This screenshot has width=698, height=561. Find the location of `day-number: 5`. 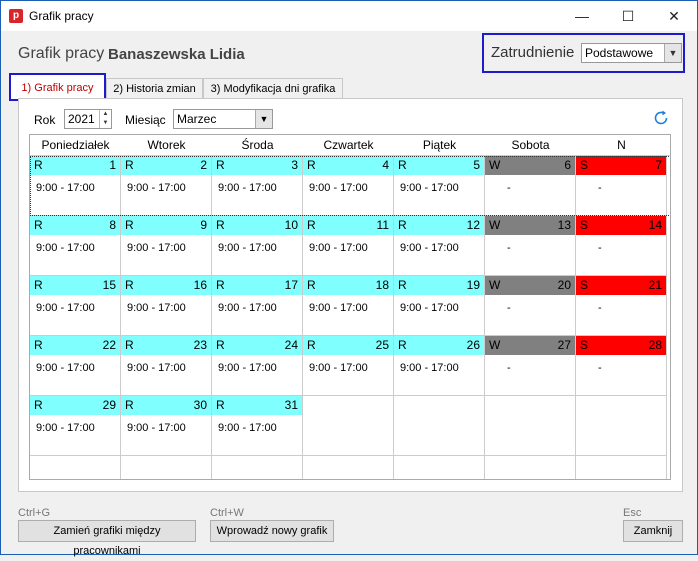

day-number: 5 is located at coordinates (476, 165).